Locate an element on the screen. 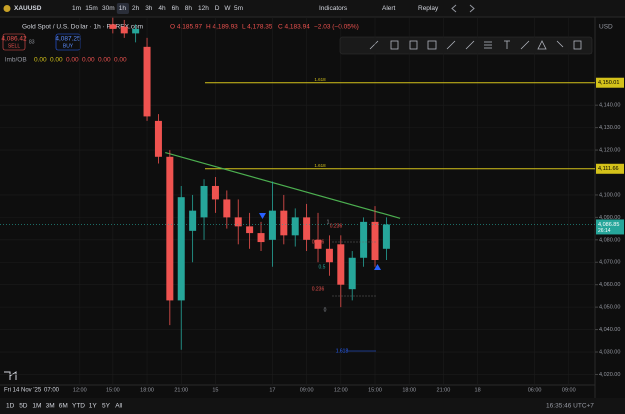 The width and height of the screenshot is (625, 414). fib-label: 1.618 is located at coordinates (342, 351).